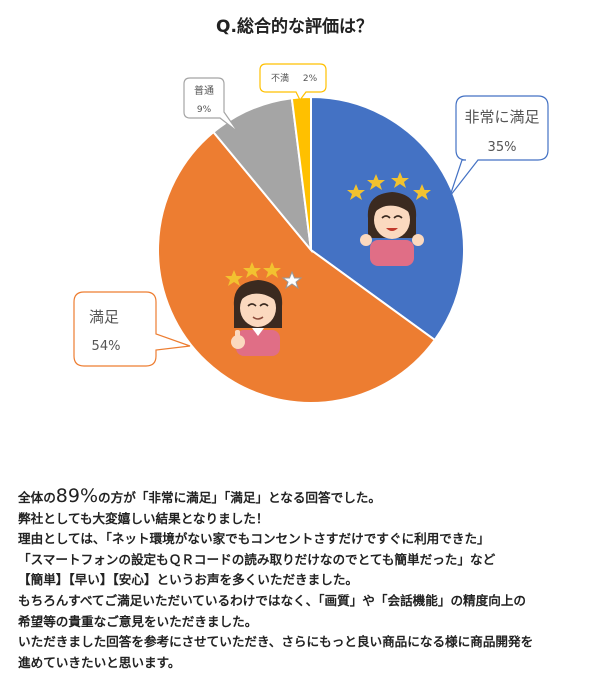 This screenshot has height=693, width=589. I want to click on label-very-satisfied: 非常に満足, so click(501, 117).